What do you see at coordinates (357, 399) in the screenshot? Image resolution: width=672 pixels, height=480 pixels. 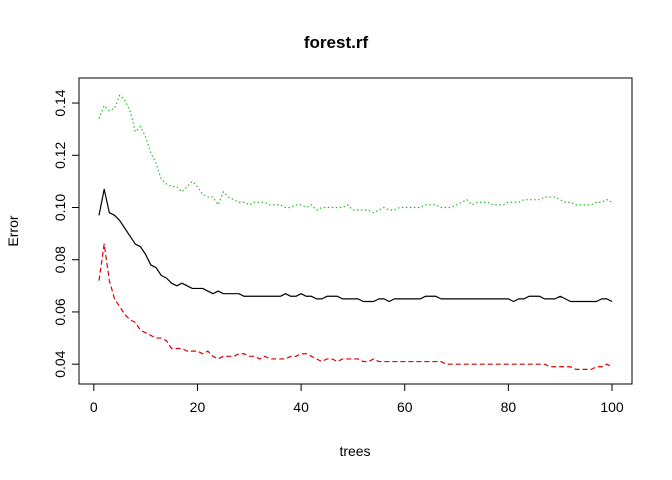 I see `x-axis: 0 20 40 60 80 100` at bounding box center [357, 399].